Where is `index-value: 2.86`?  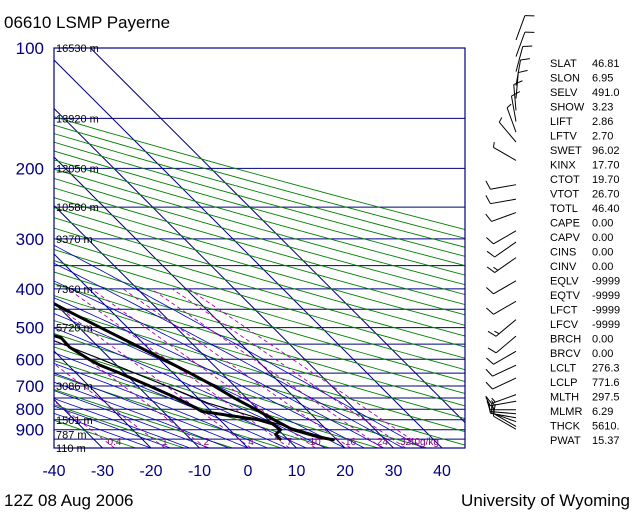 index-value: 2.86 is located at coordinates (602, 122).